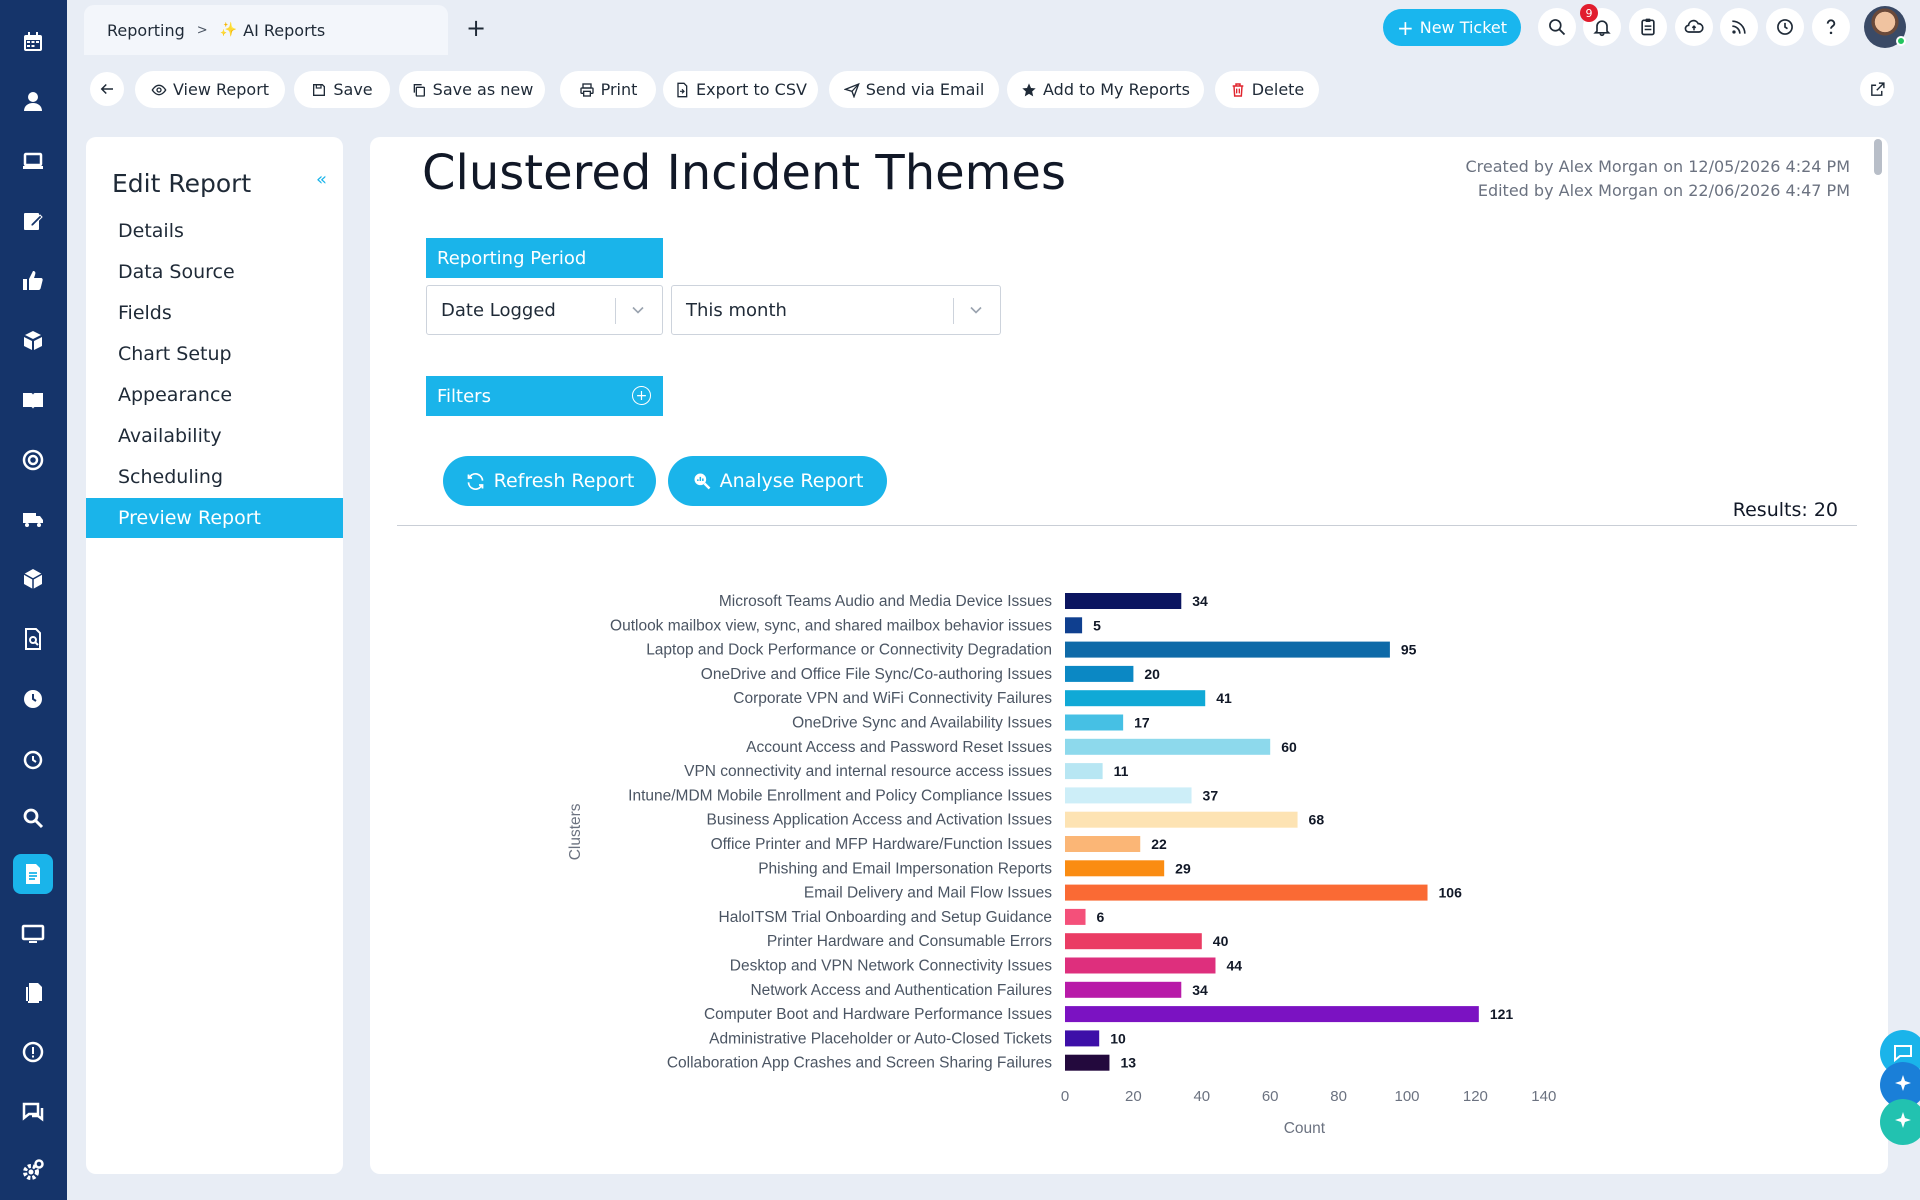  I want to click on thumbs-up-icon, so click(33, 281).